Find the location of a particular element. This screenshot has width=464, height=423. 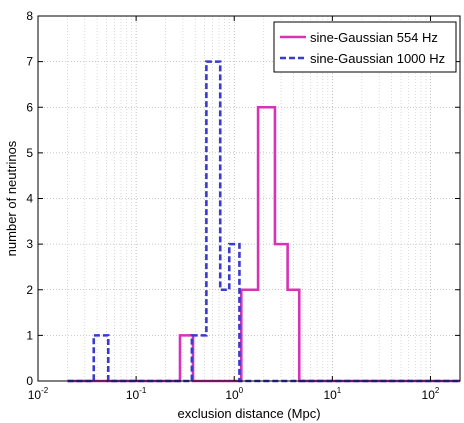

x-tick-label: 10⁰ is located at coordinates (234, 394).